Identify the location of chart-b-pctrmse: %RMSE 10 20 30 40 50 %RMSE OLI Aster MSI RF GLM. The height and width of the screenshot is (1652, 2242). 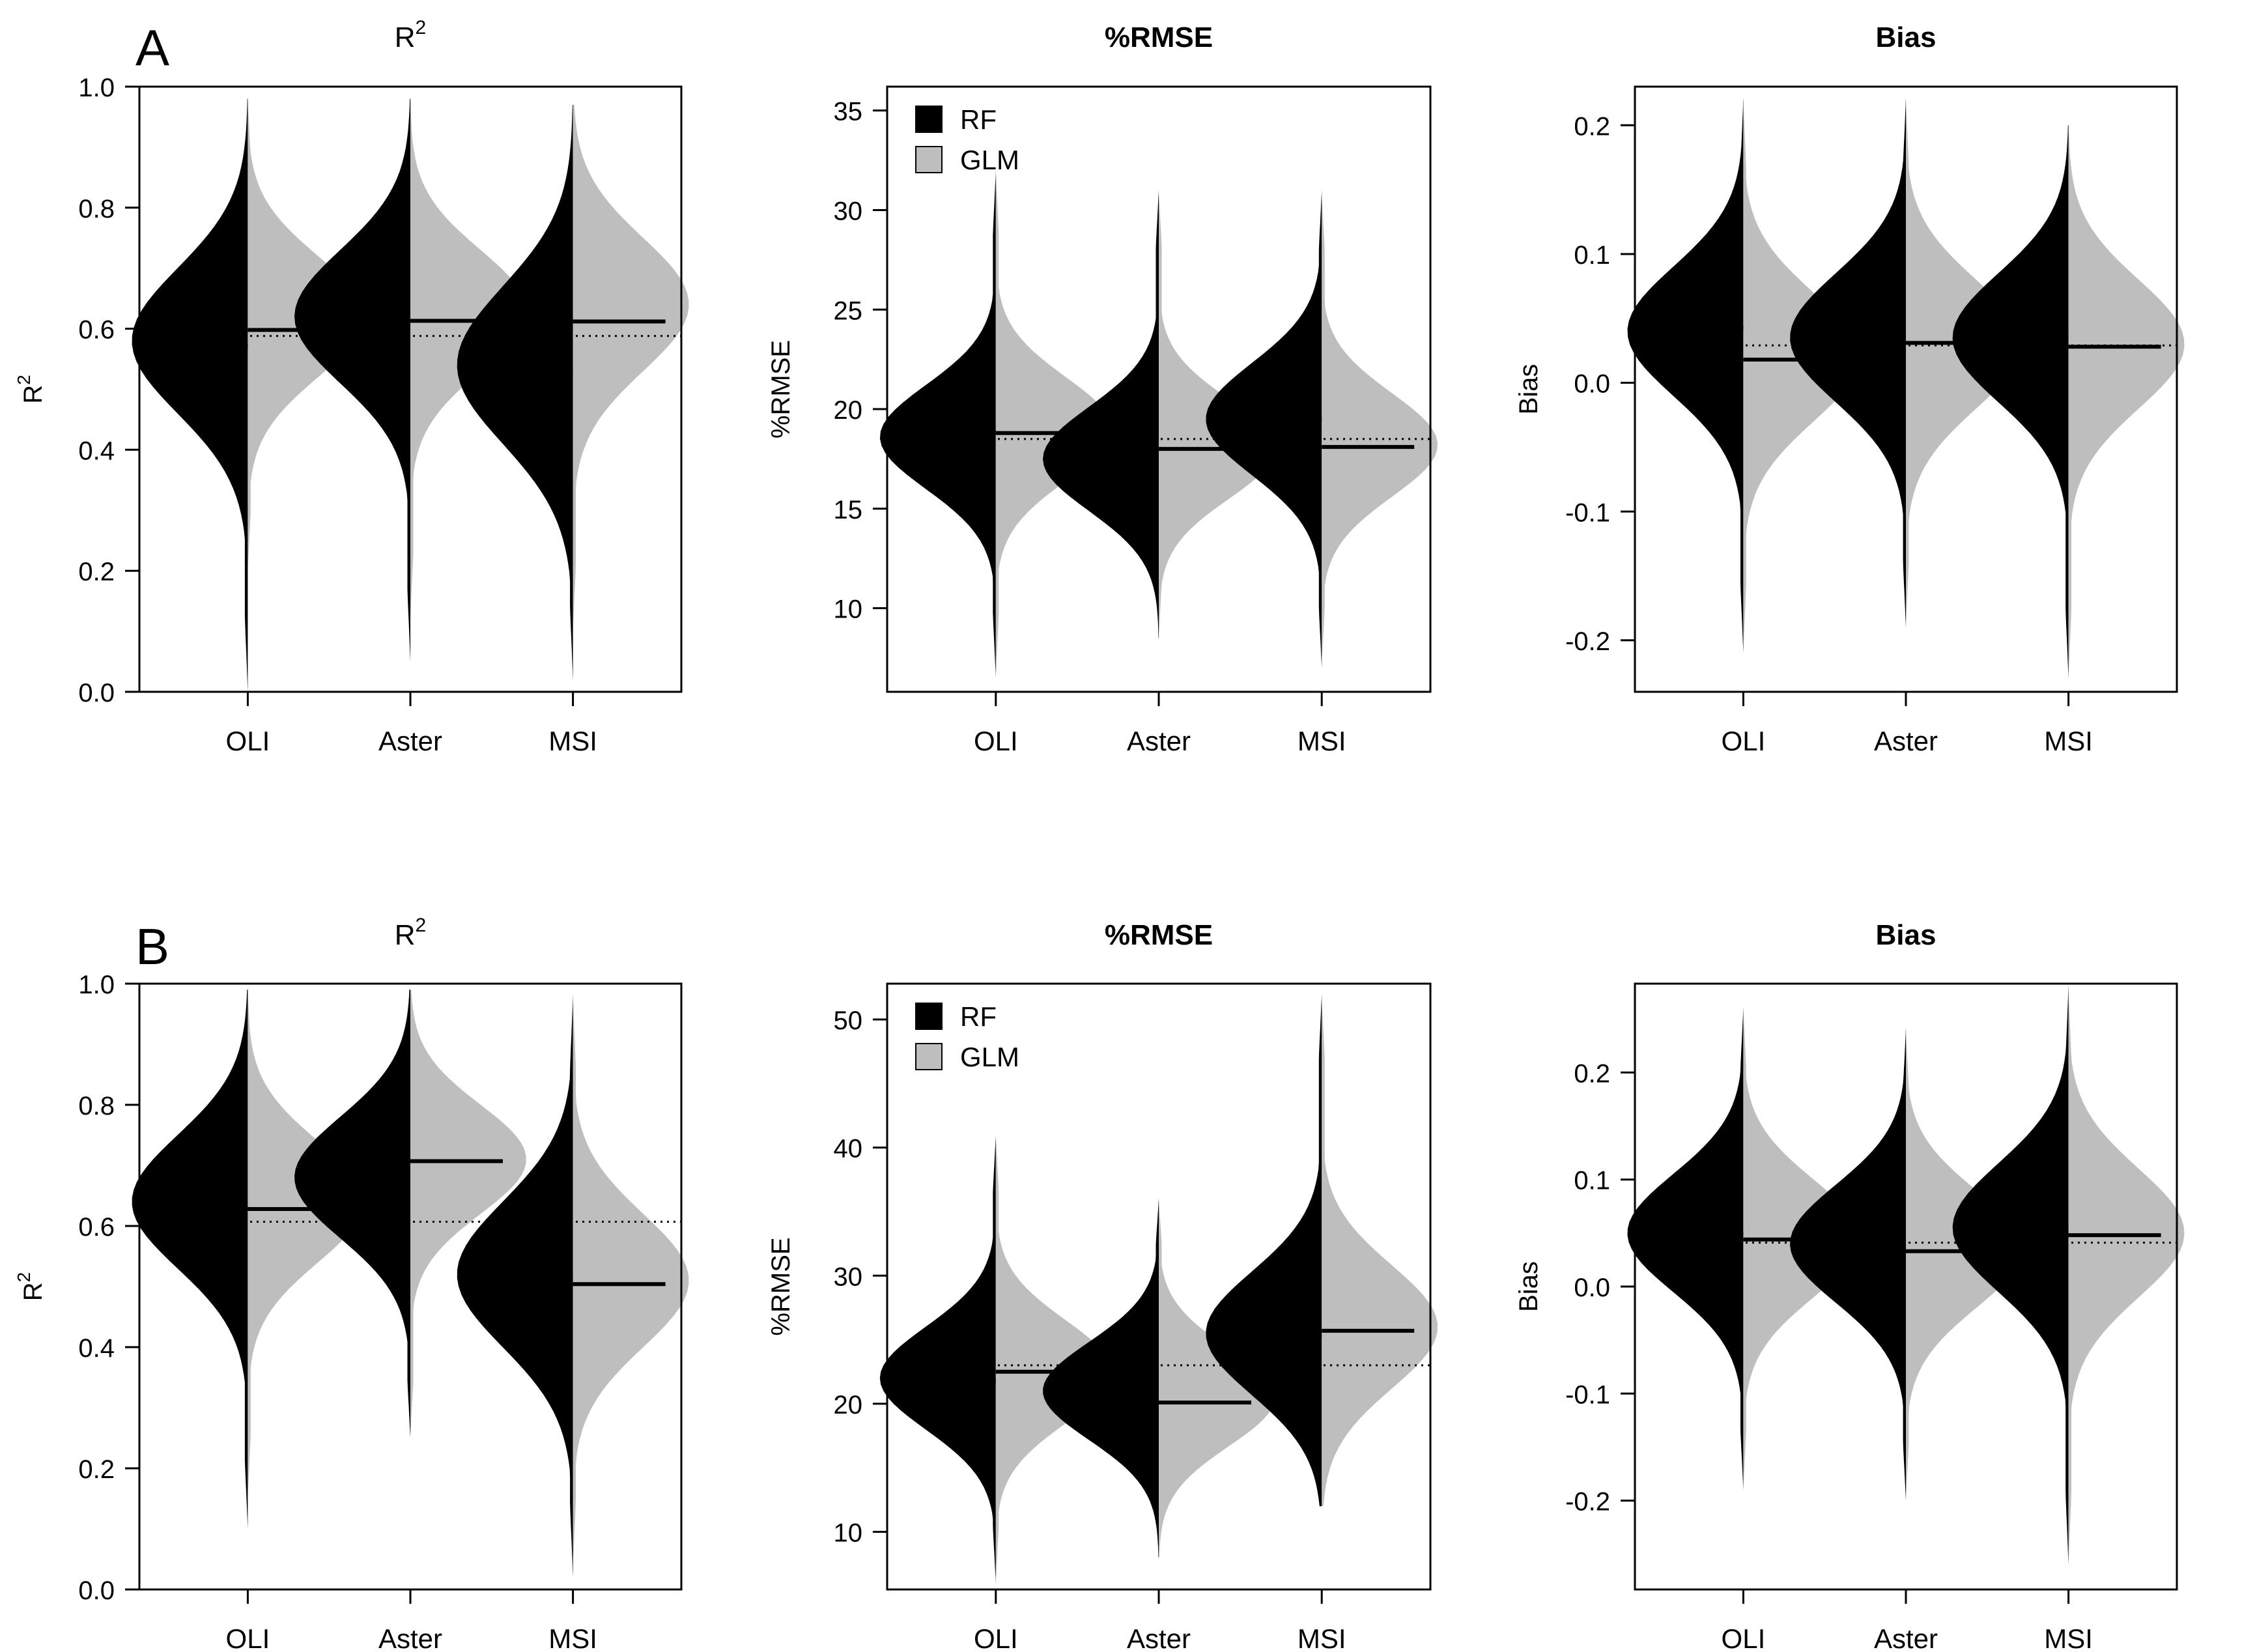
(1102, 1285).